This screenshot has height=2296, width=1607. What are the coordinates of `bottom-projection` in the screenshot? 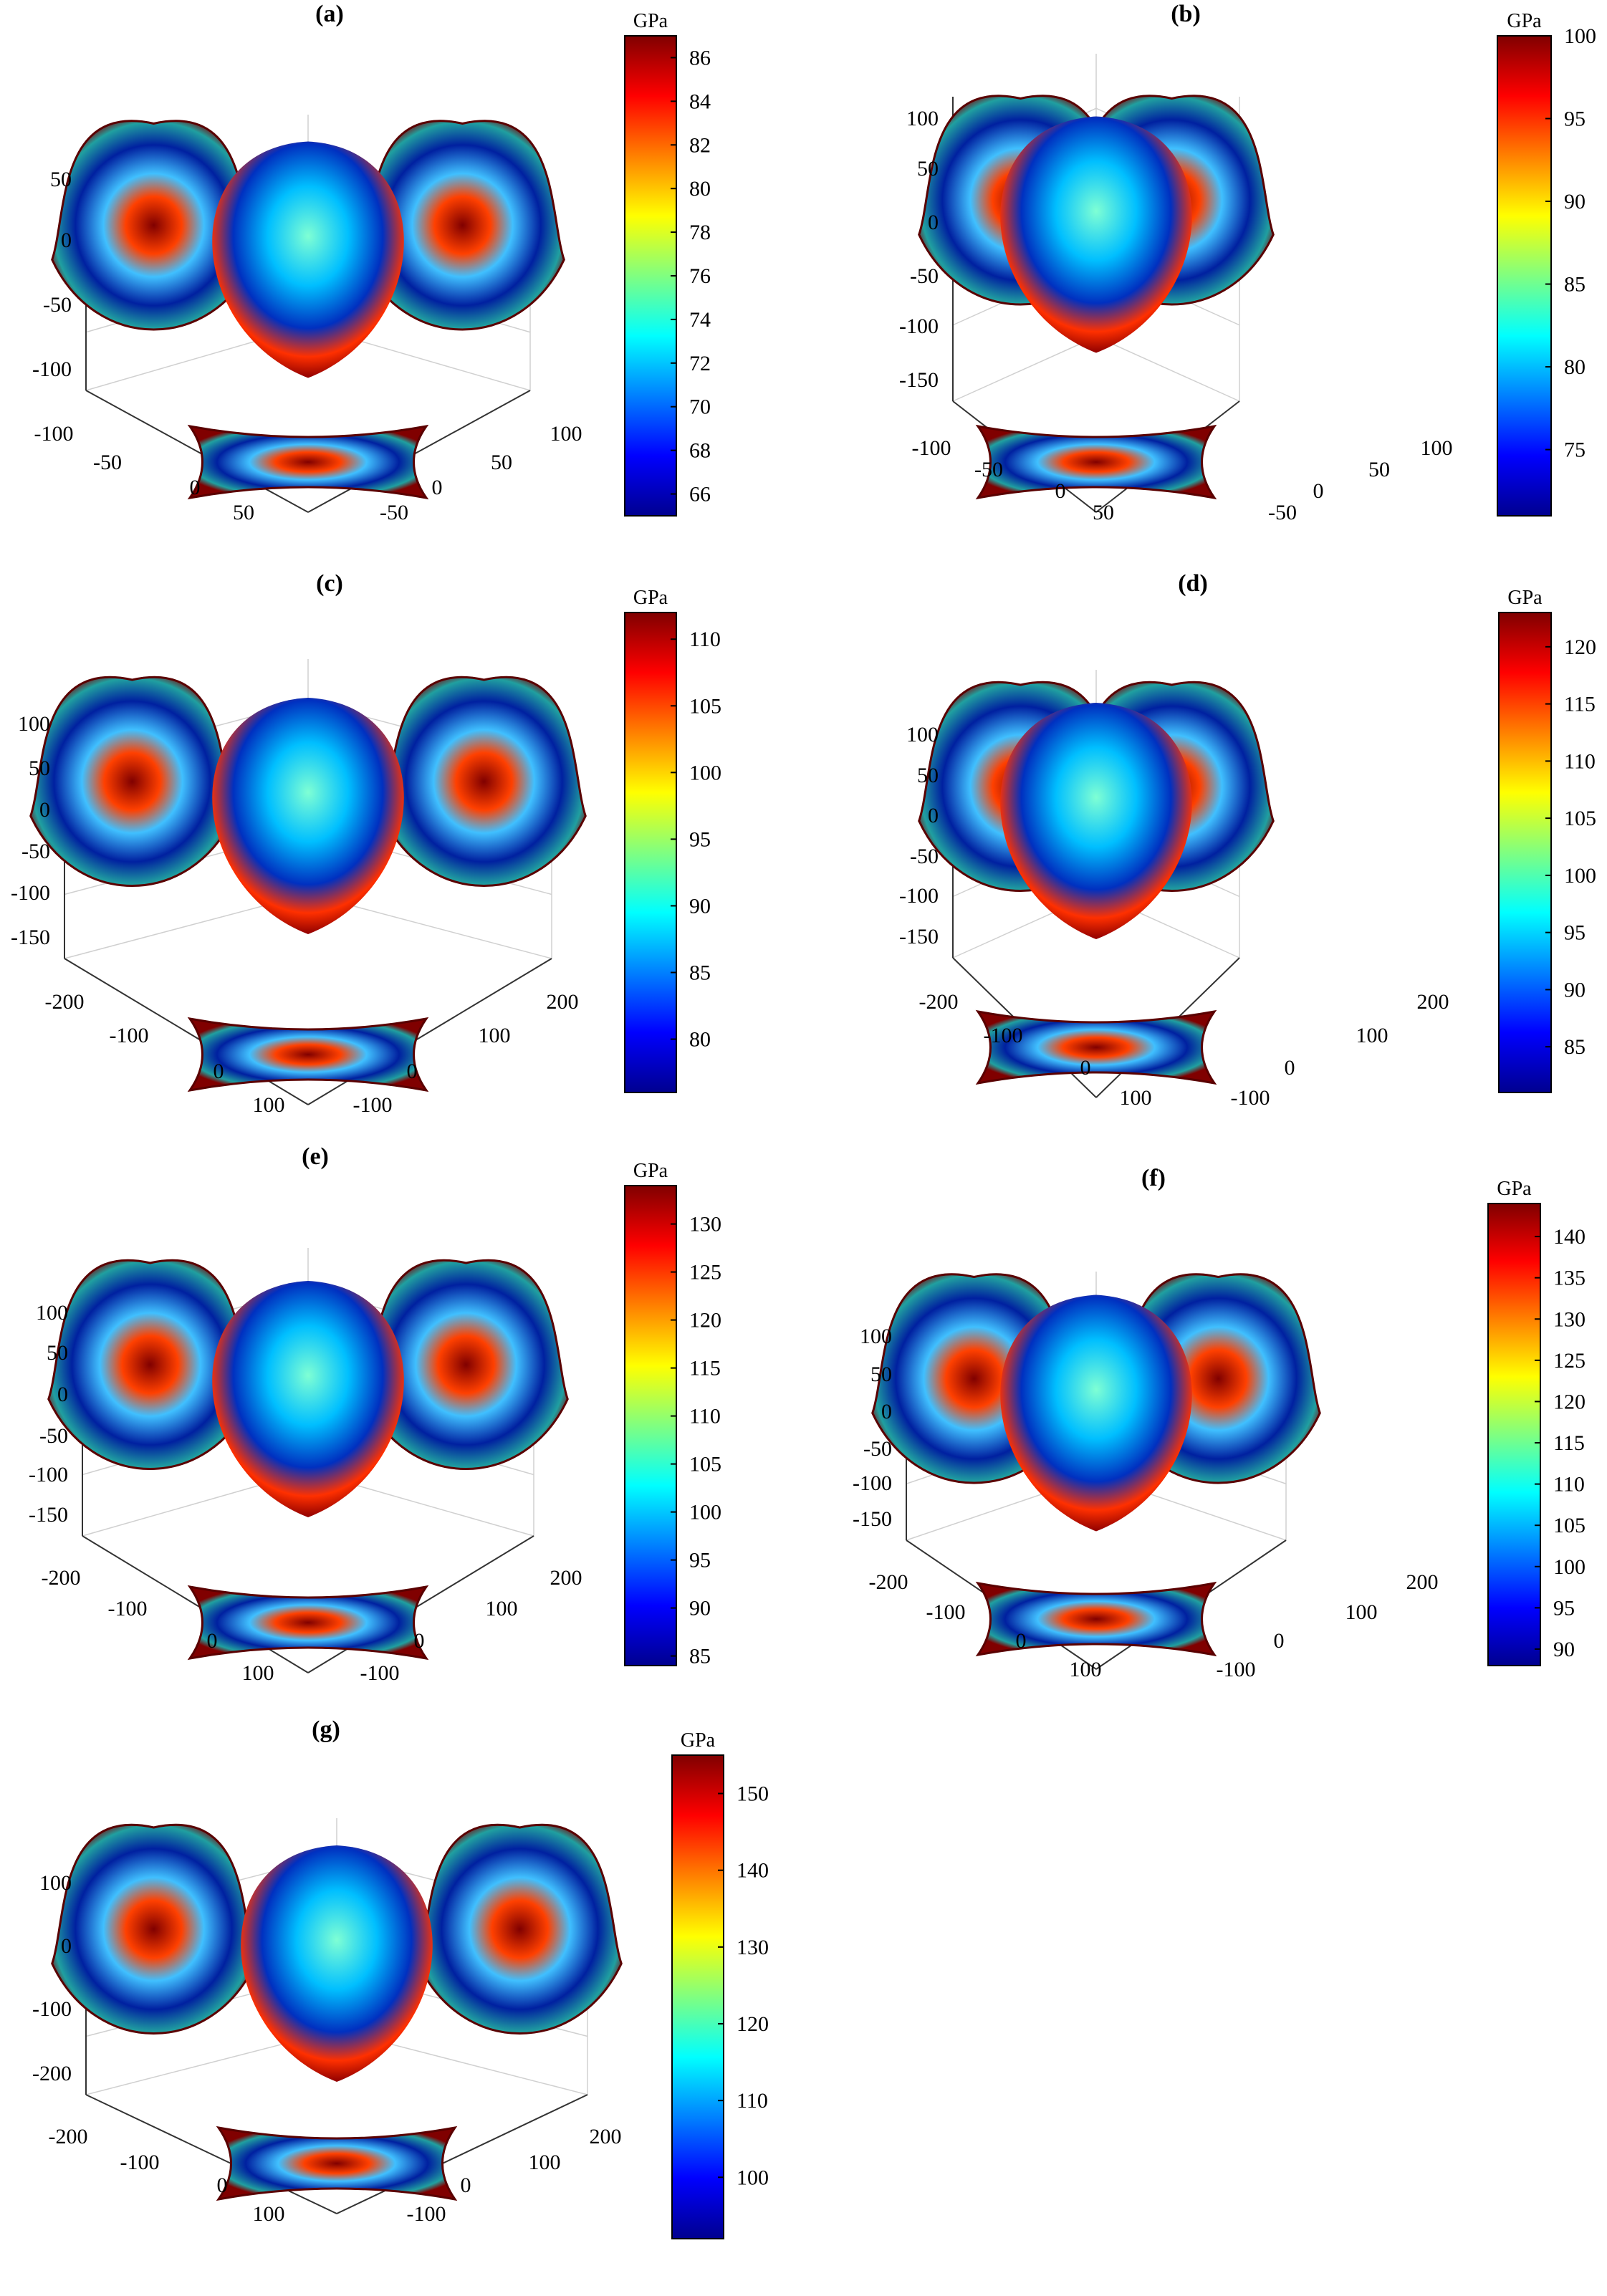 It's located at (308, 1623).